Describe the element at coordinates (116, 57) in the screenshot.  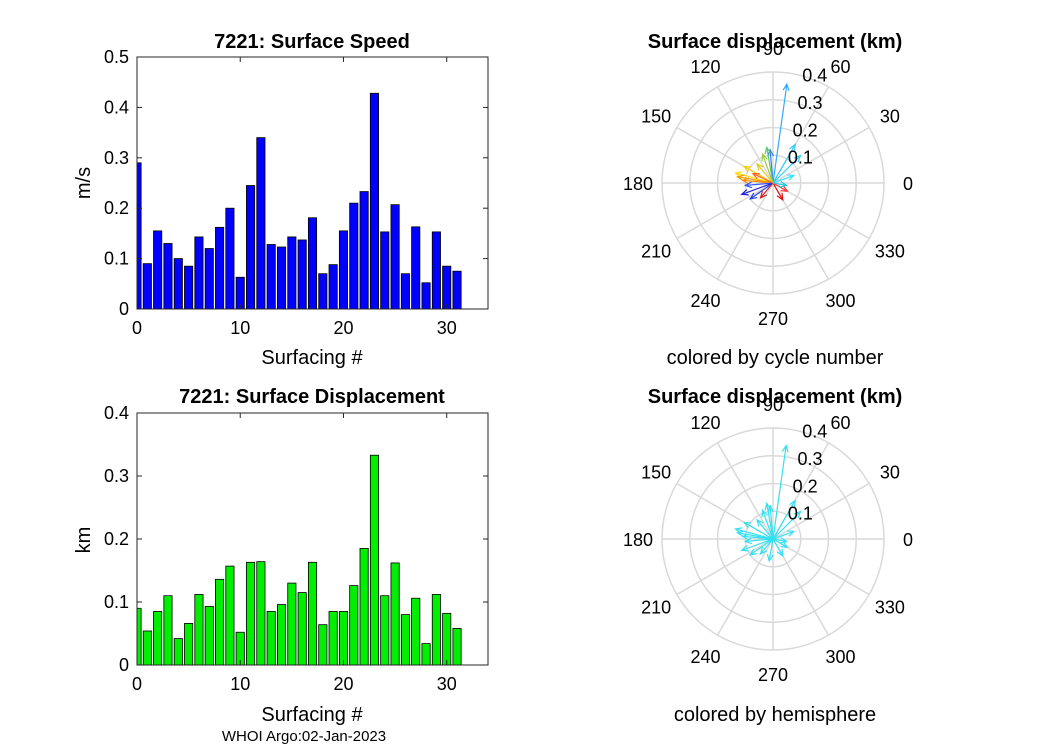
I see `y-tick-label-5: 0.5` at that location.